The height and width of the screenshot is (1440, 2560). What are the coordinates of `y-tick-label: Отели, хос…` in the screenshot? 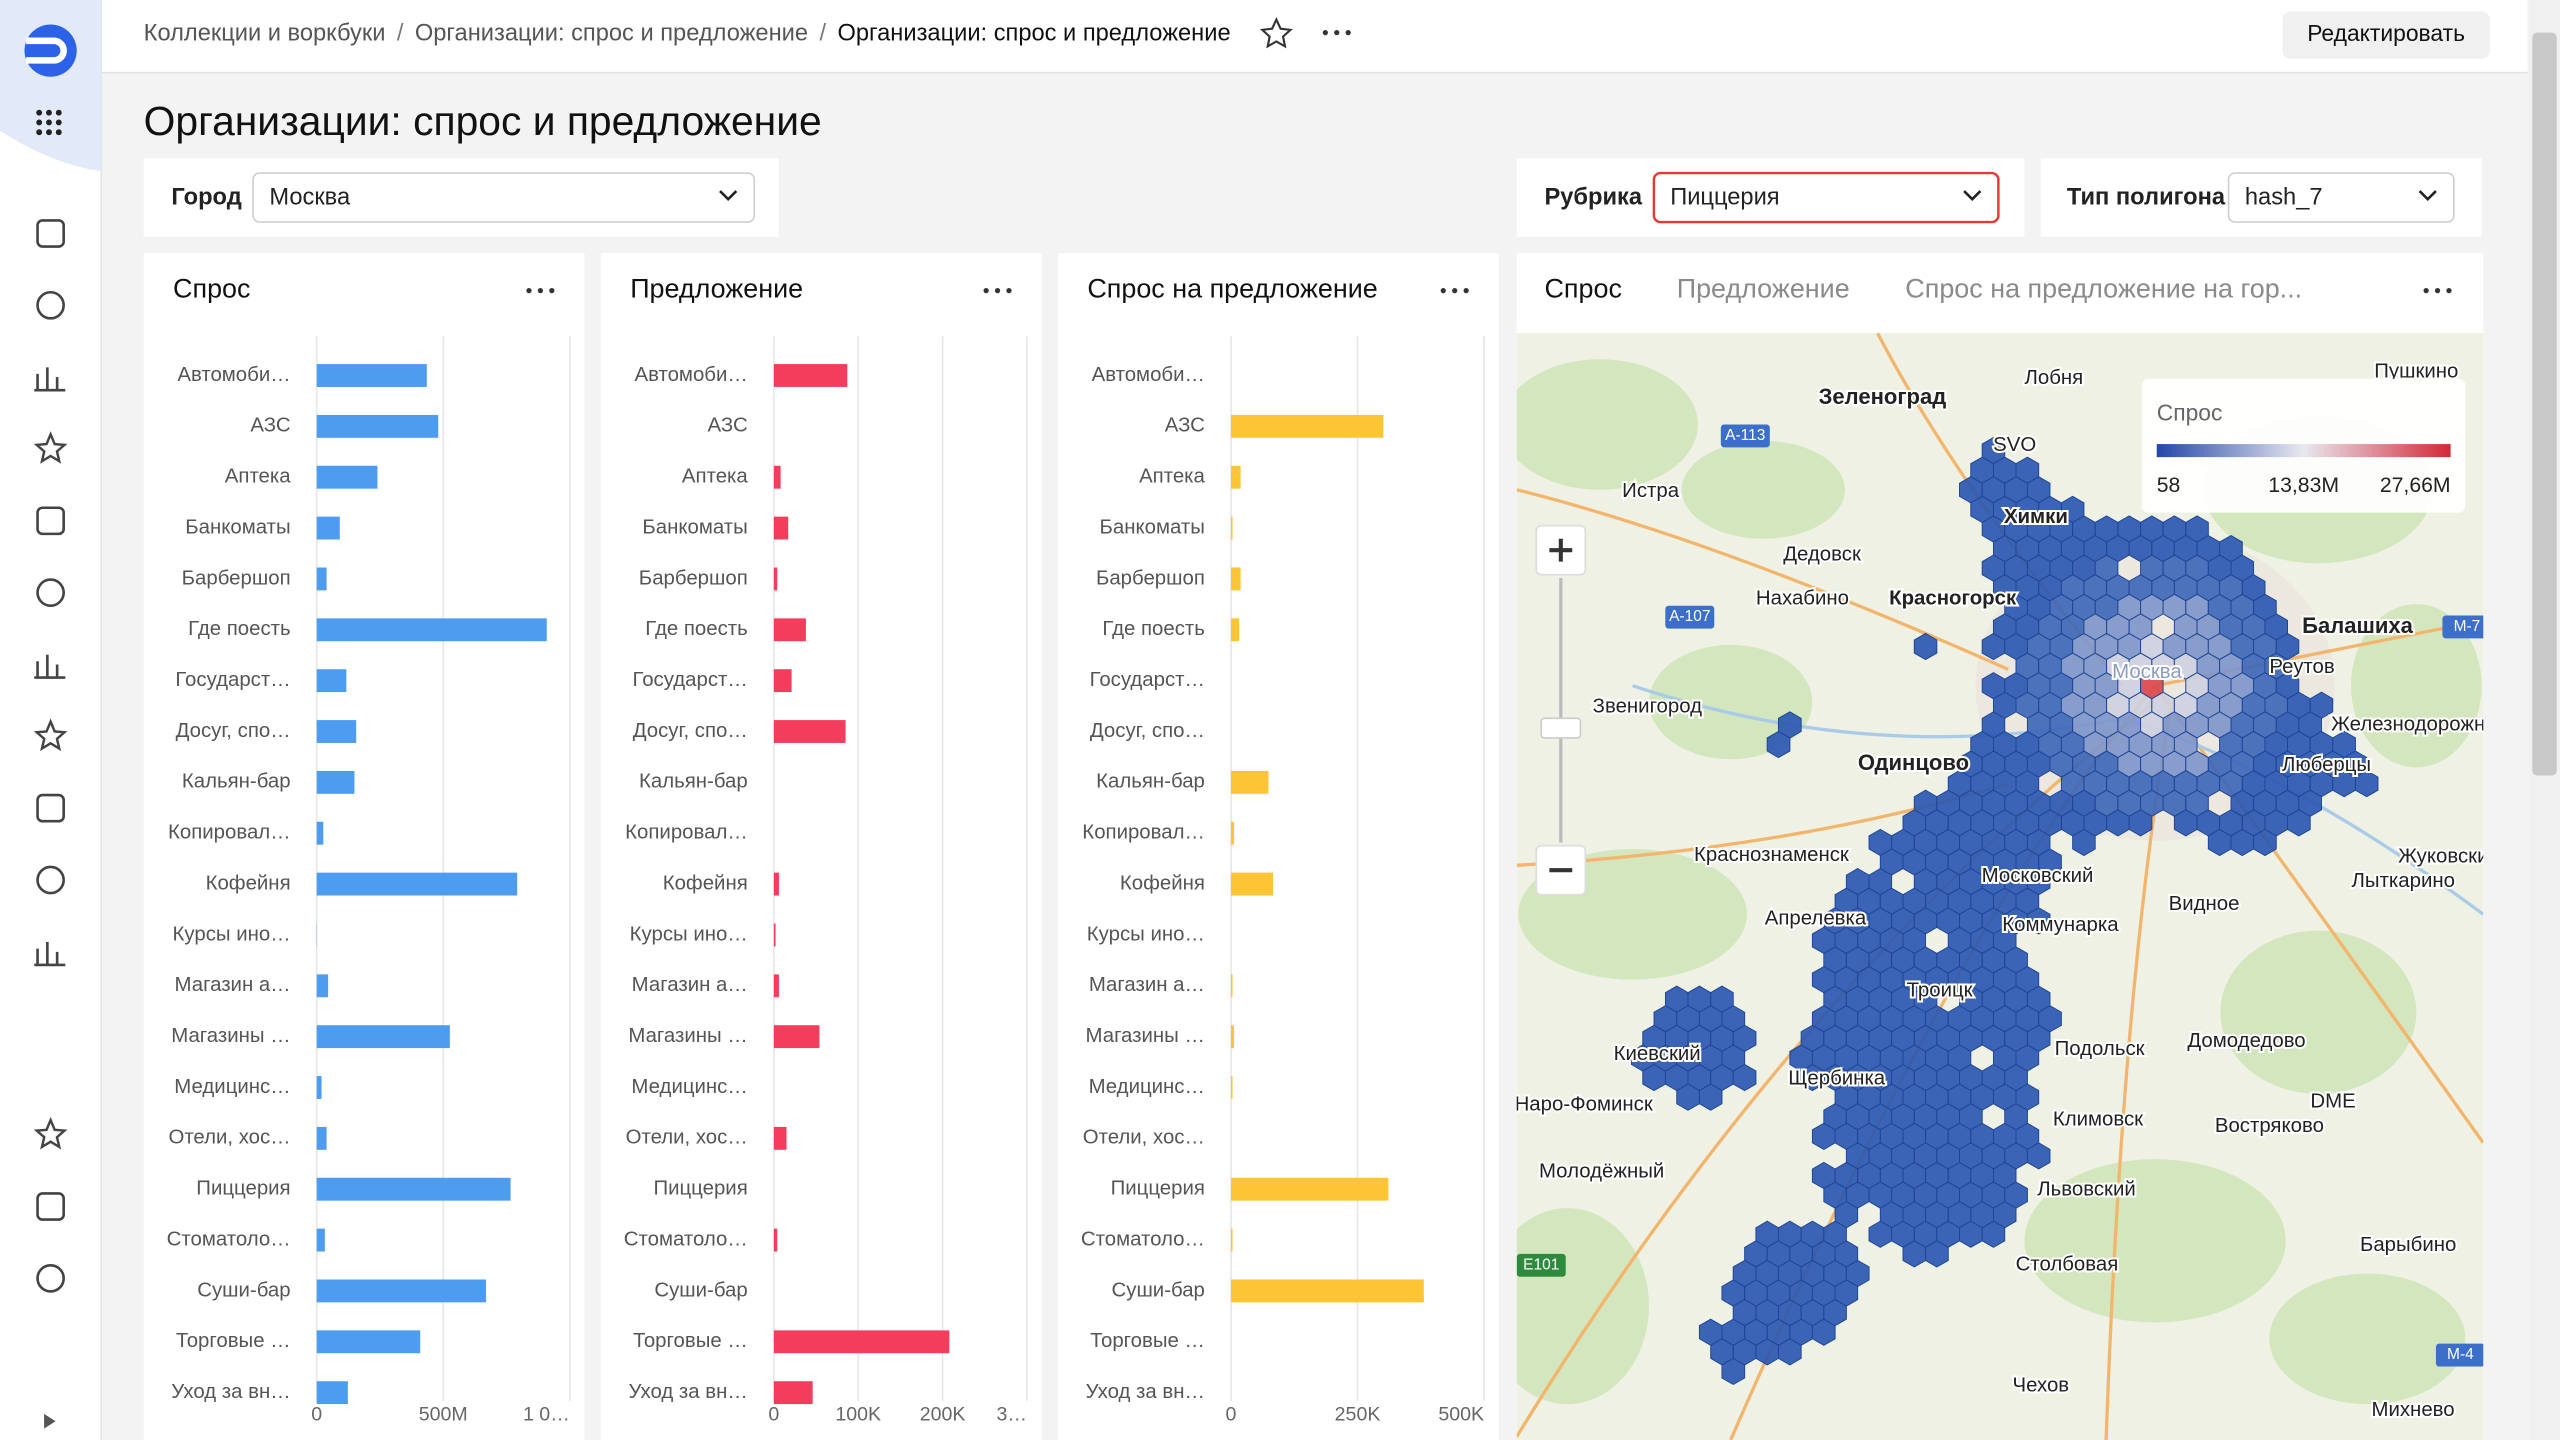 It's located at (687, 1138).